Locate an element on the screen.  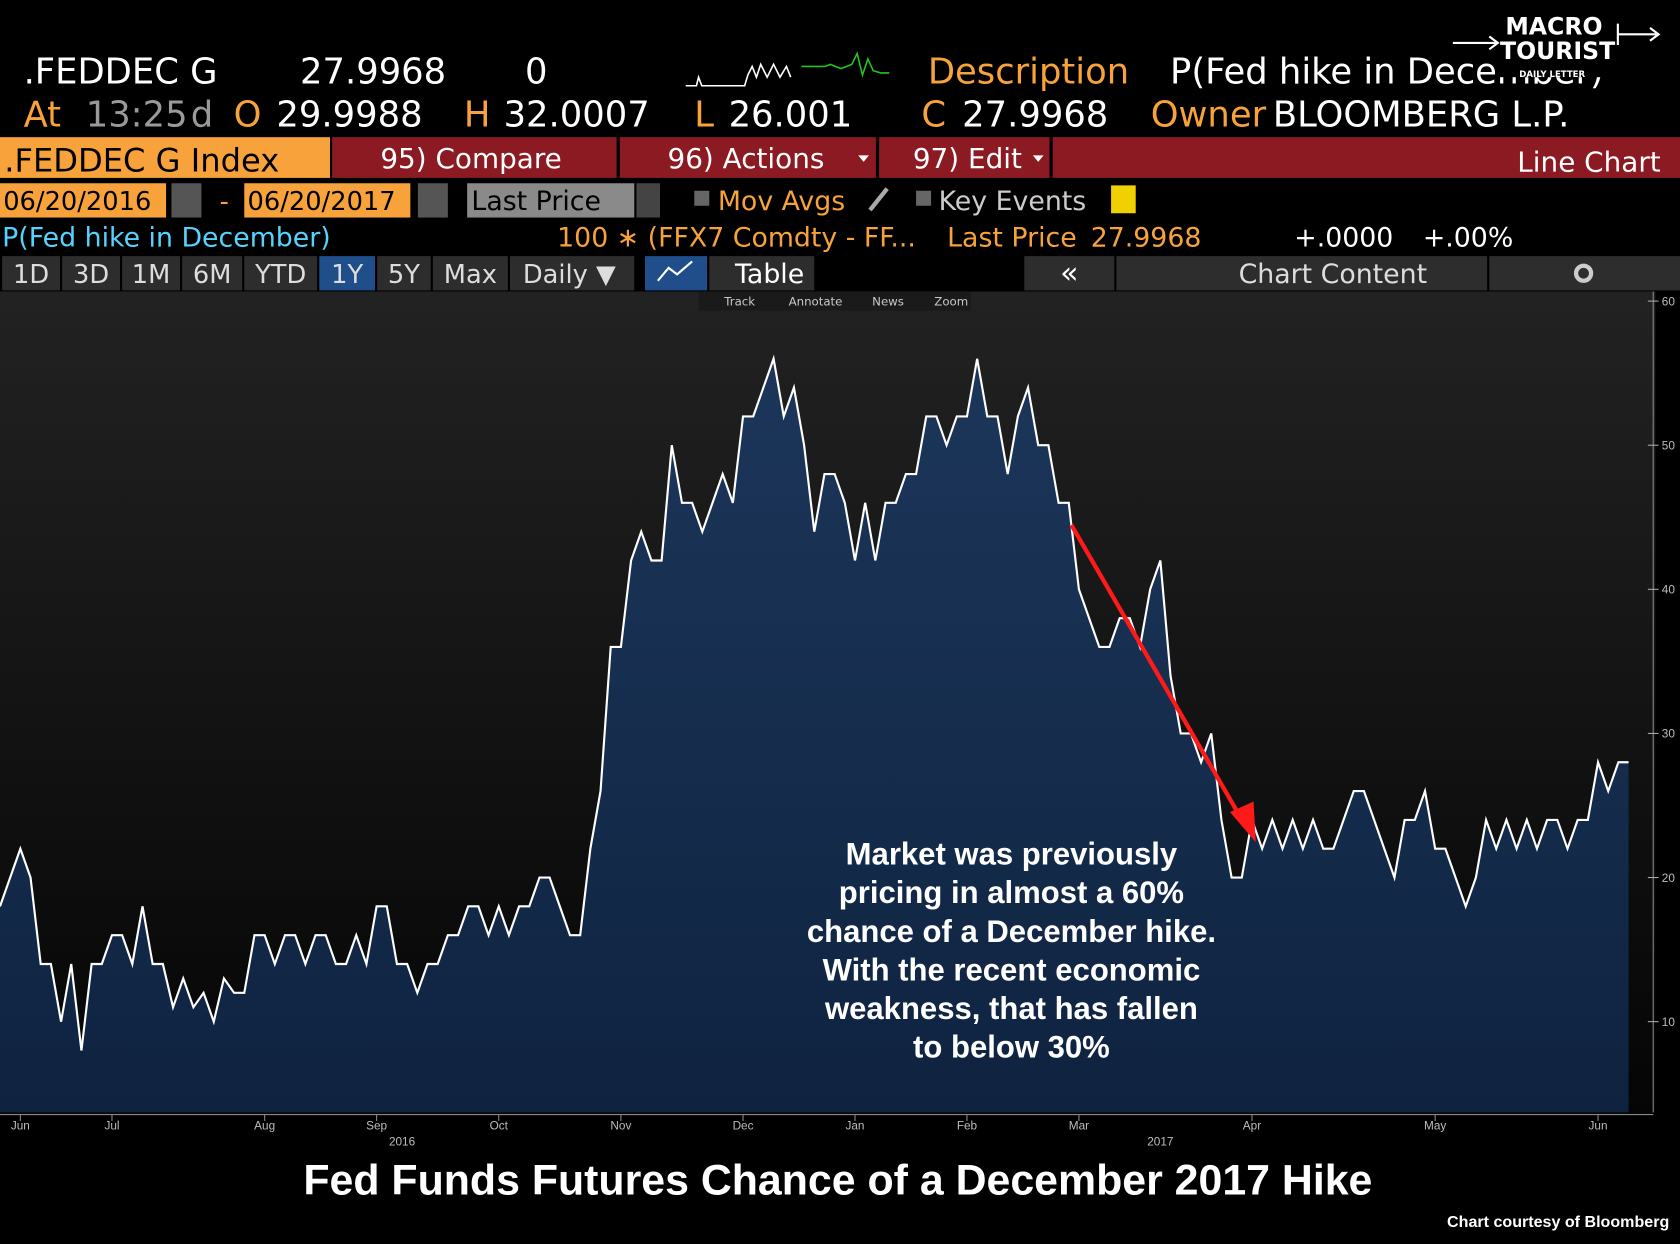
table-button is located at coordinates (762, 273).